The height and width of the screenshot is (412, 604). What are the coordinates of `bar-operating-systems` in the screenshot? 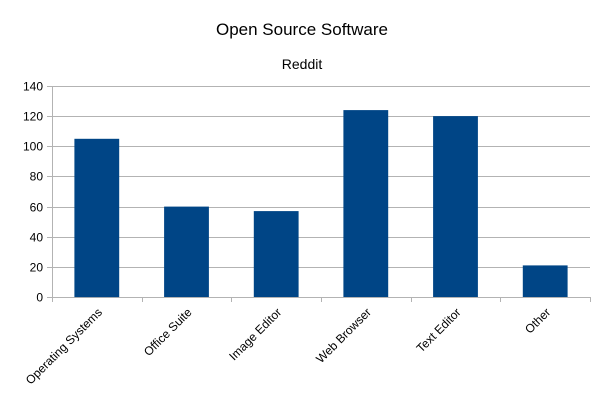 It's located at (97, 218).